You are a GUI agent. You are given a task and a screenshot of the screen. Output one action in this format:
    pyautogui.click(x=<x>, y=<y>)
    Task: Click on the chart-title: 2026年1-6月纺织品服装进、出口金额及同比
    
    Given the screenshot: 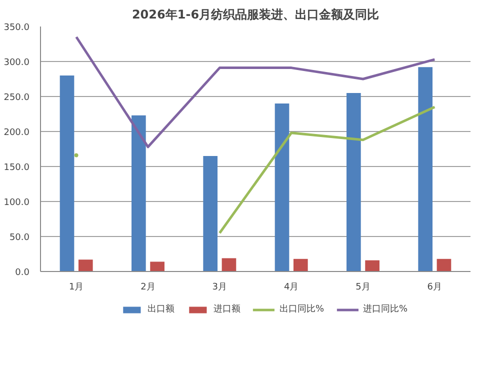 What is the action you would take?
    pyautogui.click(x=256, y=15)
    